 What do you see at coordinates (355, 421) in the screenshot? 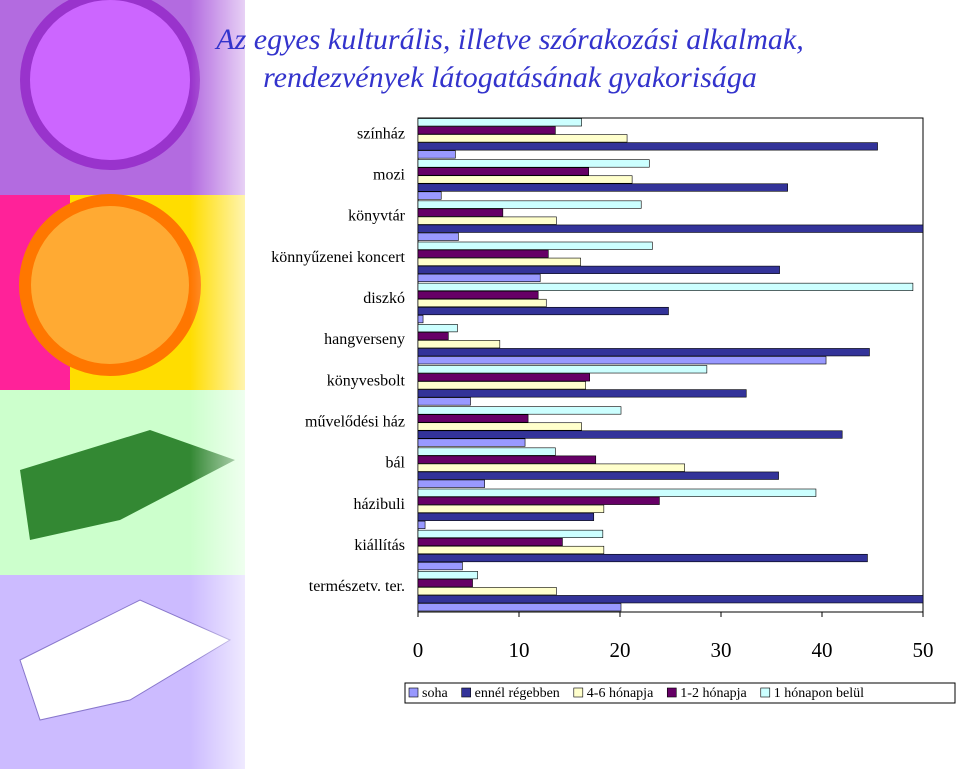
I see `category-label: művelődési ház` at bounding box center [355, 421].